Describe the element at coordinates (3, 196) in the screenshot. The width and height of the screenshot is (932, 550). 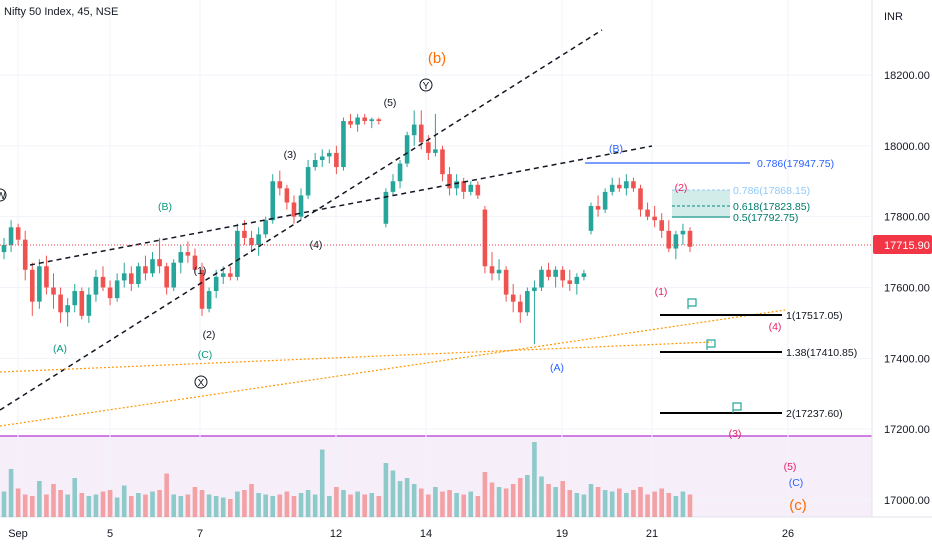
I see `wave-label-w: W` at that location.